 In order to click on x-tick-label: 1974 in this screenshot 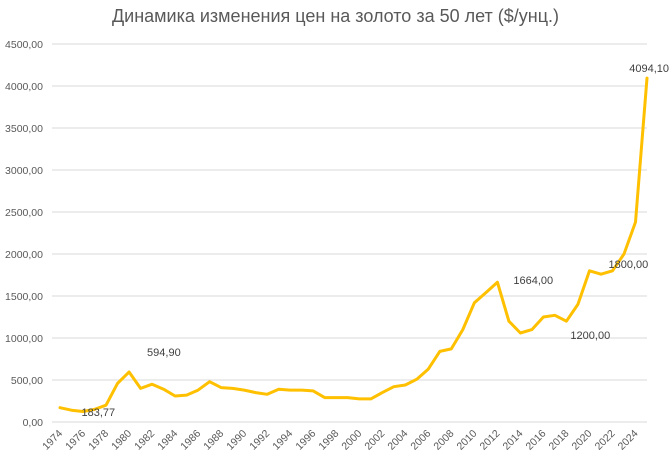, I will do `click(52, 440)`.